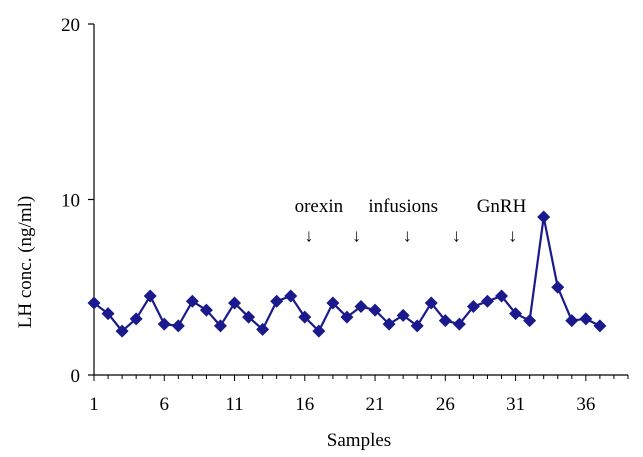 The image size is (643, 457). Describe the element at coordinates (165, 404) in the screenshot. I see `x-tick-label: 6` at that location.